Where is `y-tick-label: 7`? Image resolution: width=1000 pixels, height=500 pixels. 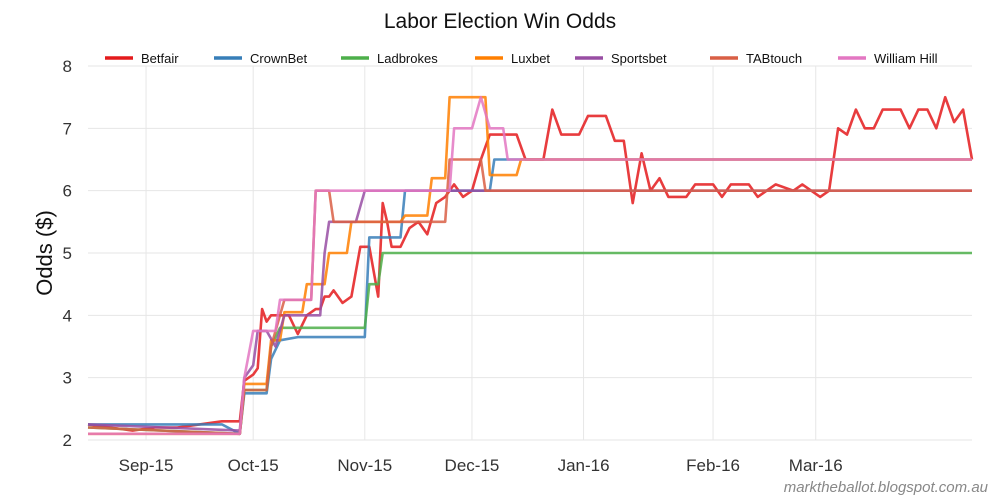
y-tick-label: 7 is located at coordinates (67, 128).